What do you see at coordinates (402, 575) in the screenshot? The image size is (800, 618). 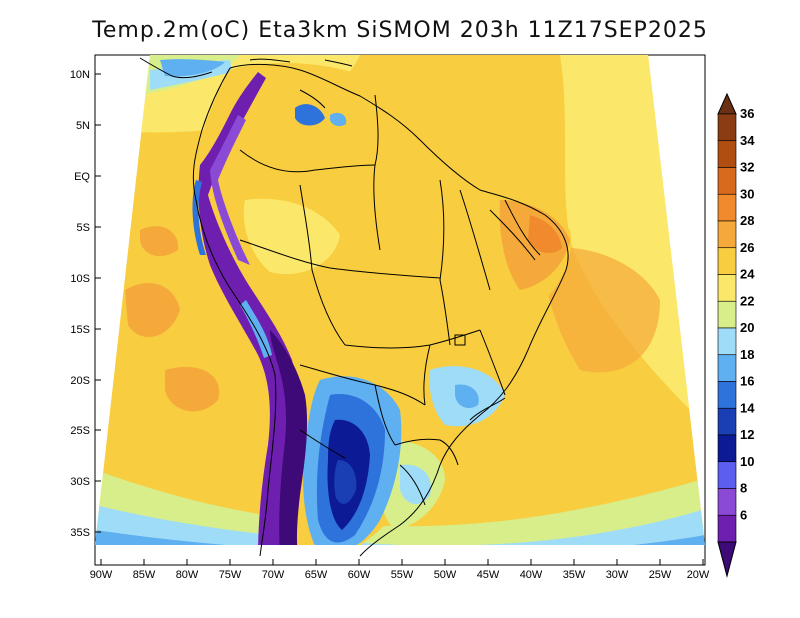 I see `lon-label: 55W` at bounding box center [402, 575].